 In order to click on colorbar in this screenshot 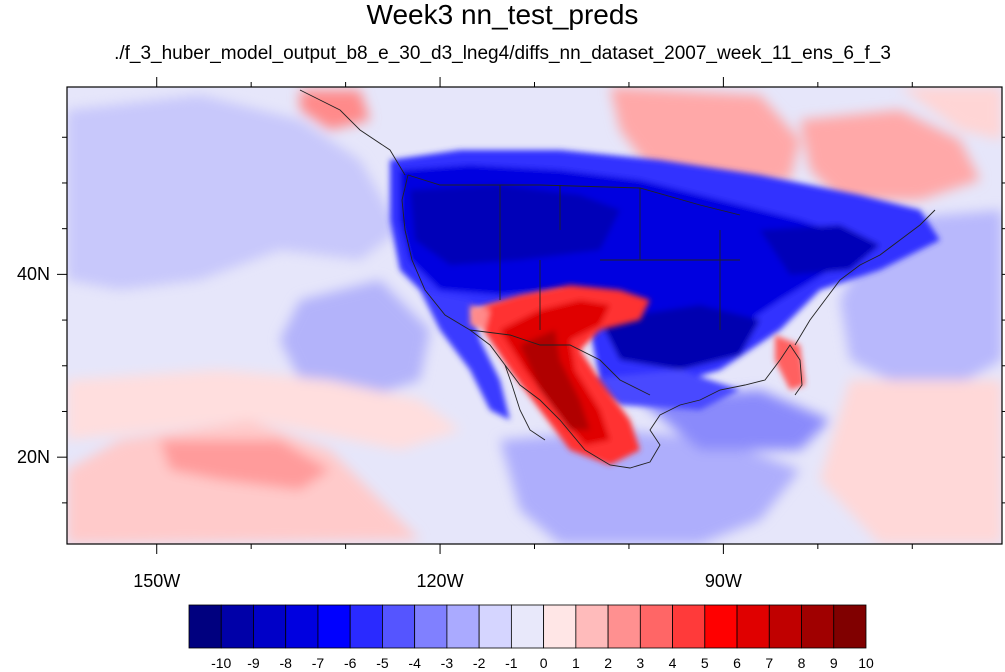, I will do `click(527, 626)`.